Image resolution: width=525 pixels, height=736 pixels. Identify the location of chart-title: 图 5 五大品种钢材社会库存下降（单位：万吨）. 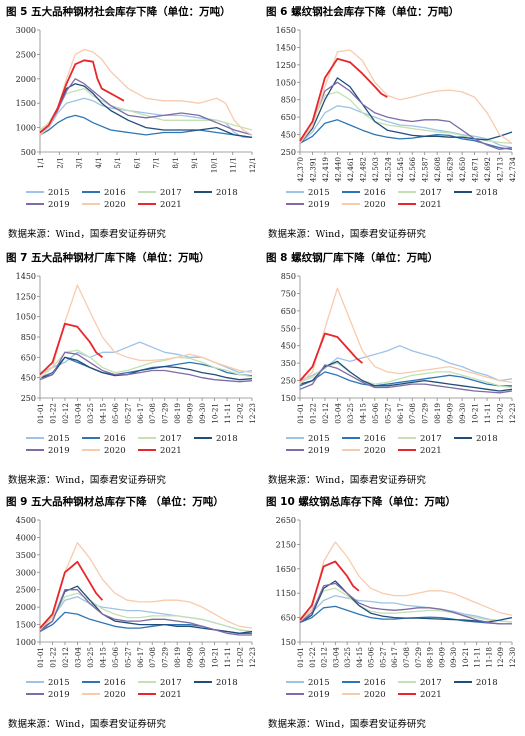
(118, 12).